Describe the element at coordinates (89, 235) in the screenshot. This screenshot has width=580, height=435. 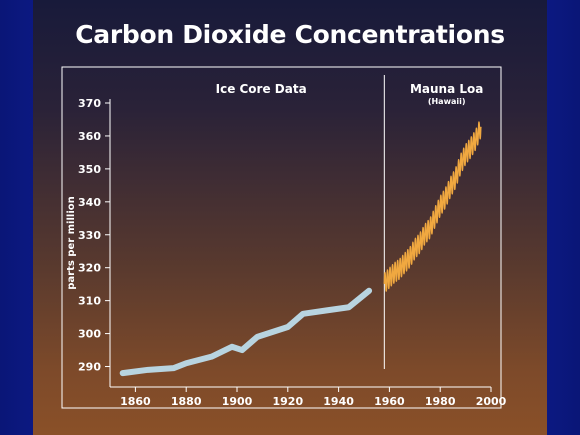
I see `y-tick-label-330: 330` at that location.